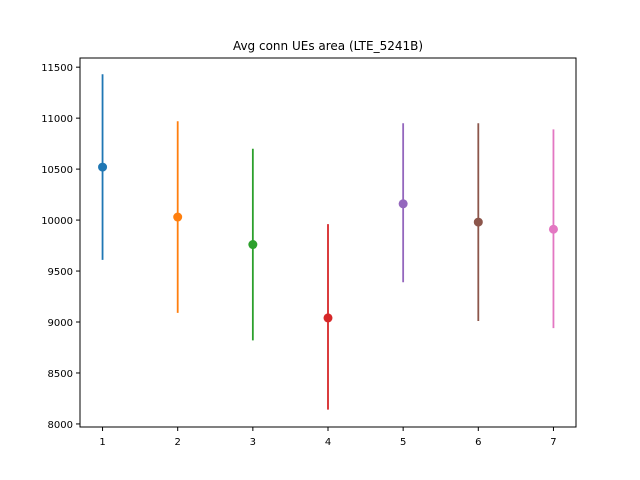  What do you see at coordinates (253, 442) in the screenshot?
I see `x-tick-label: 3` at bounding box center [253, 442].